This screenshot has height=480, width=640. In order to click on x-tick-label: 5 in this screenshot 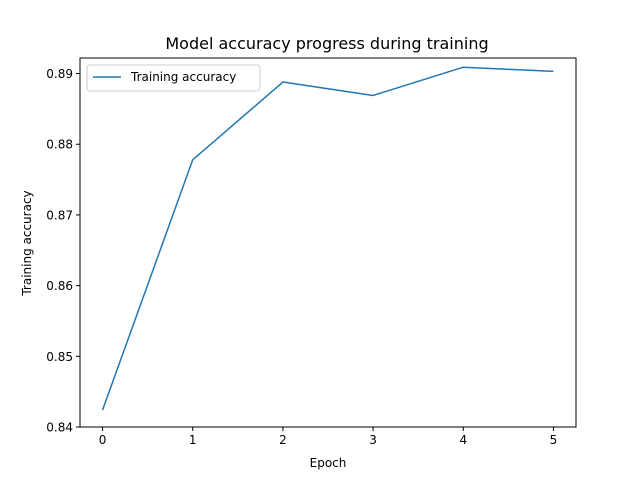, I will do `click(554, 440)`.